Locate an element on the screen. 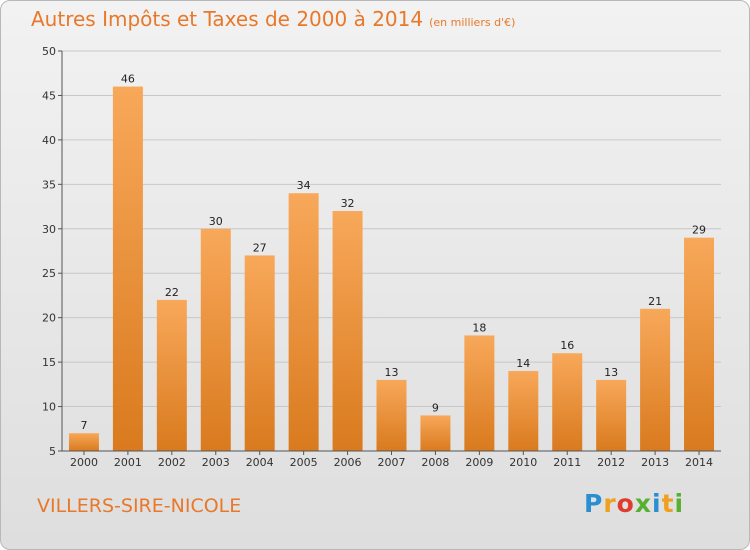 The width and height of the screenshot is (750, 550). logo-letter: P is located at coordinates (594, 503).